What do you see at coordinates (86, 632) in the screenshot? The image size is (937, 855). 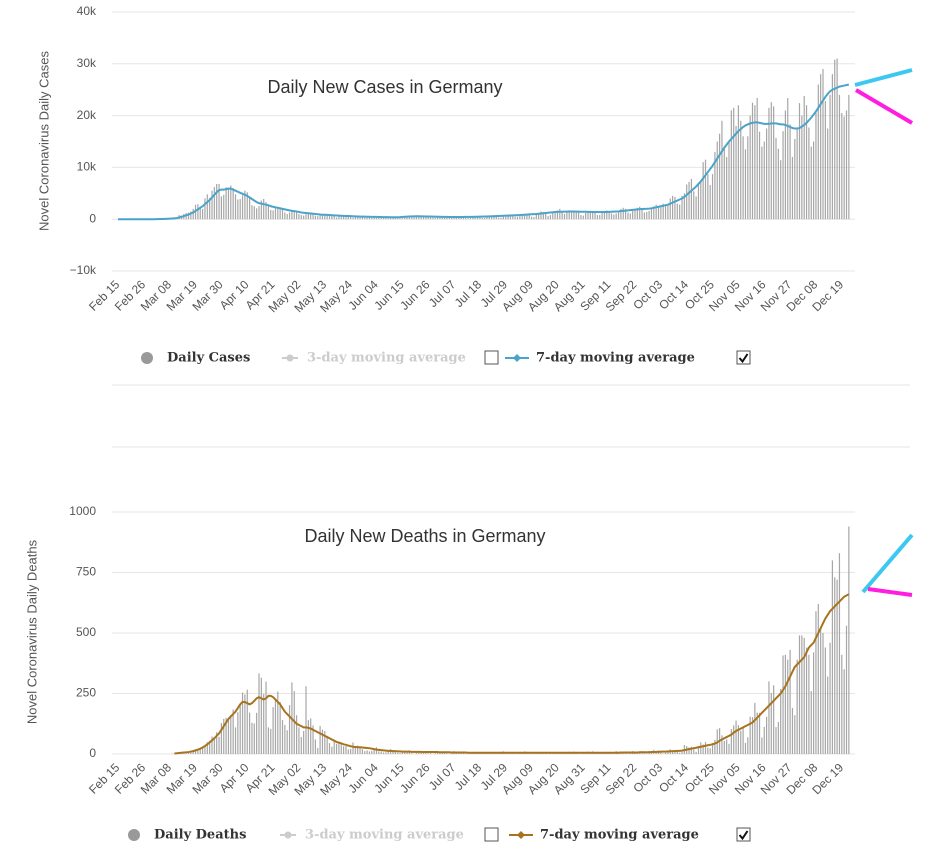 I see `y-tick-label: 500` at bounding box center [86, 632].